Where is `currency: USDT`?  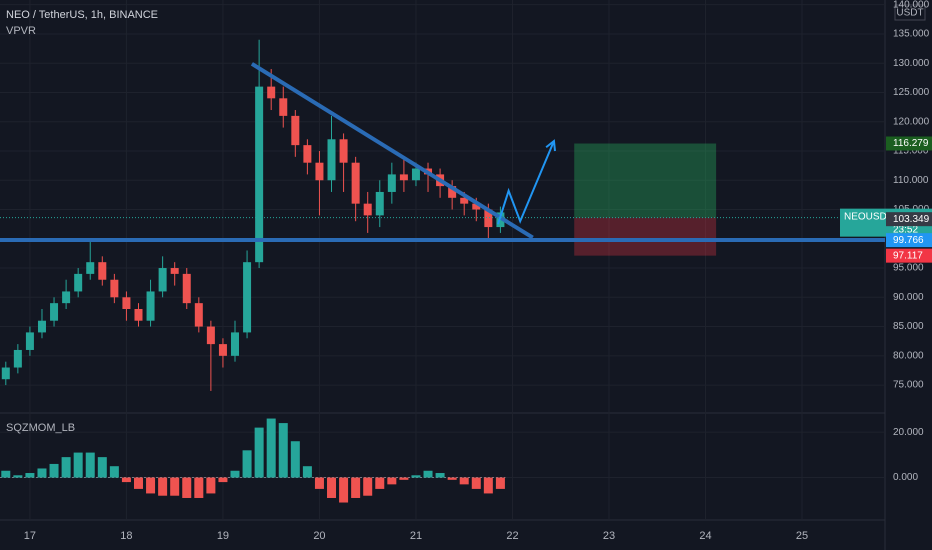 currency: USDT is located at coordinates (909, 13).